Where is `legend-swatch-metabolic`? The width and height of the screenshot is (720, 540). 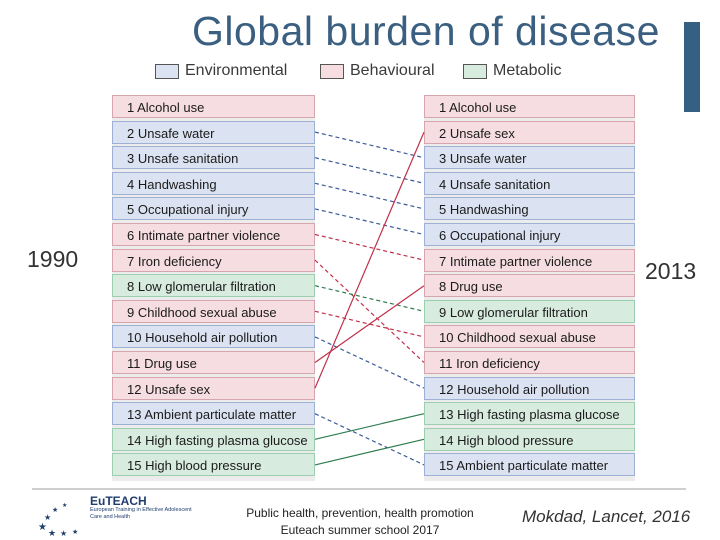
legend-swatch-metabolic is located at coordinates (475, 71).